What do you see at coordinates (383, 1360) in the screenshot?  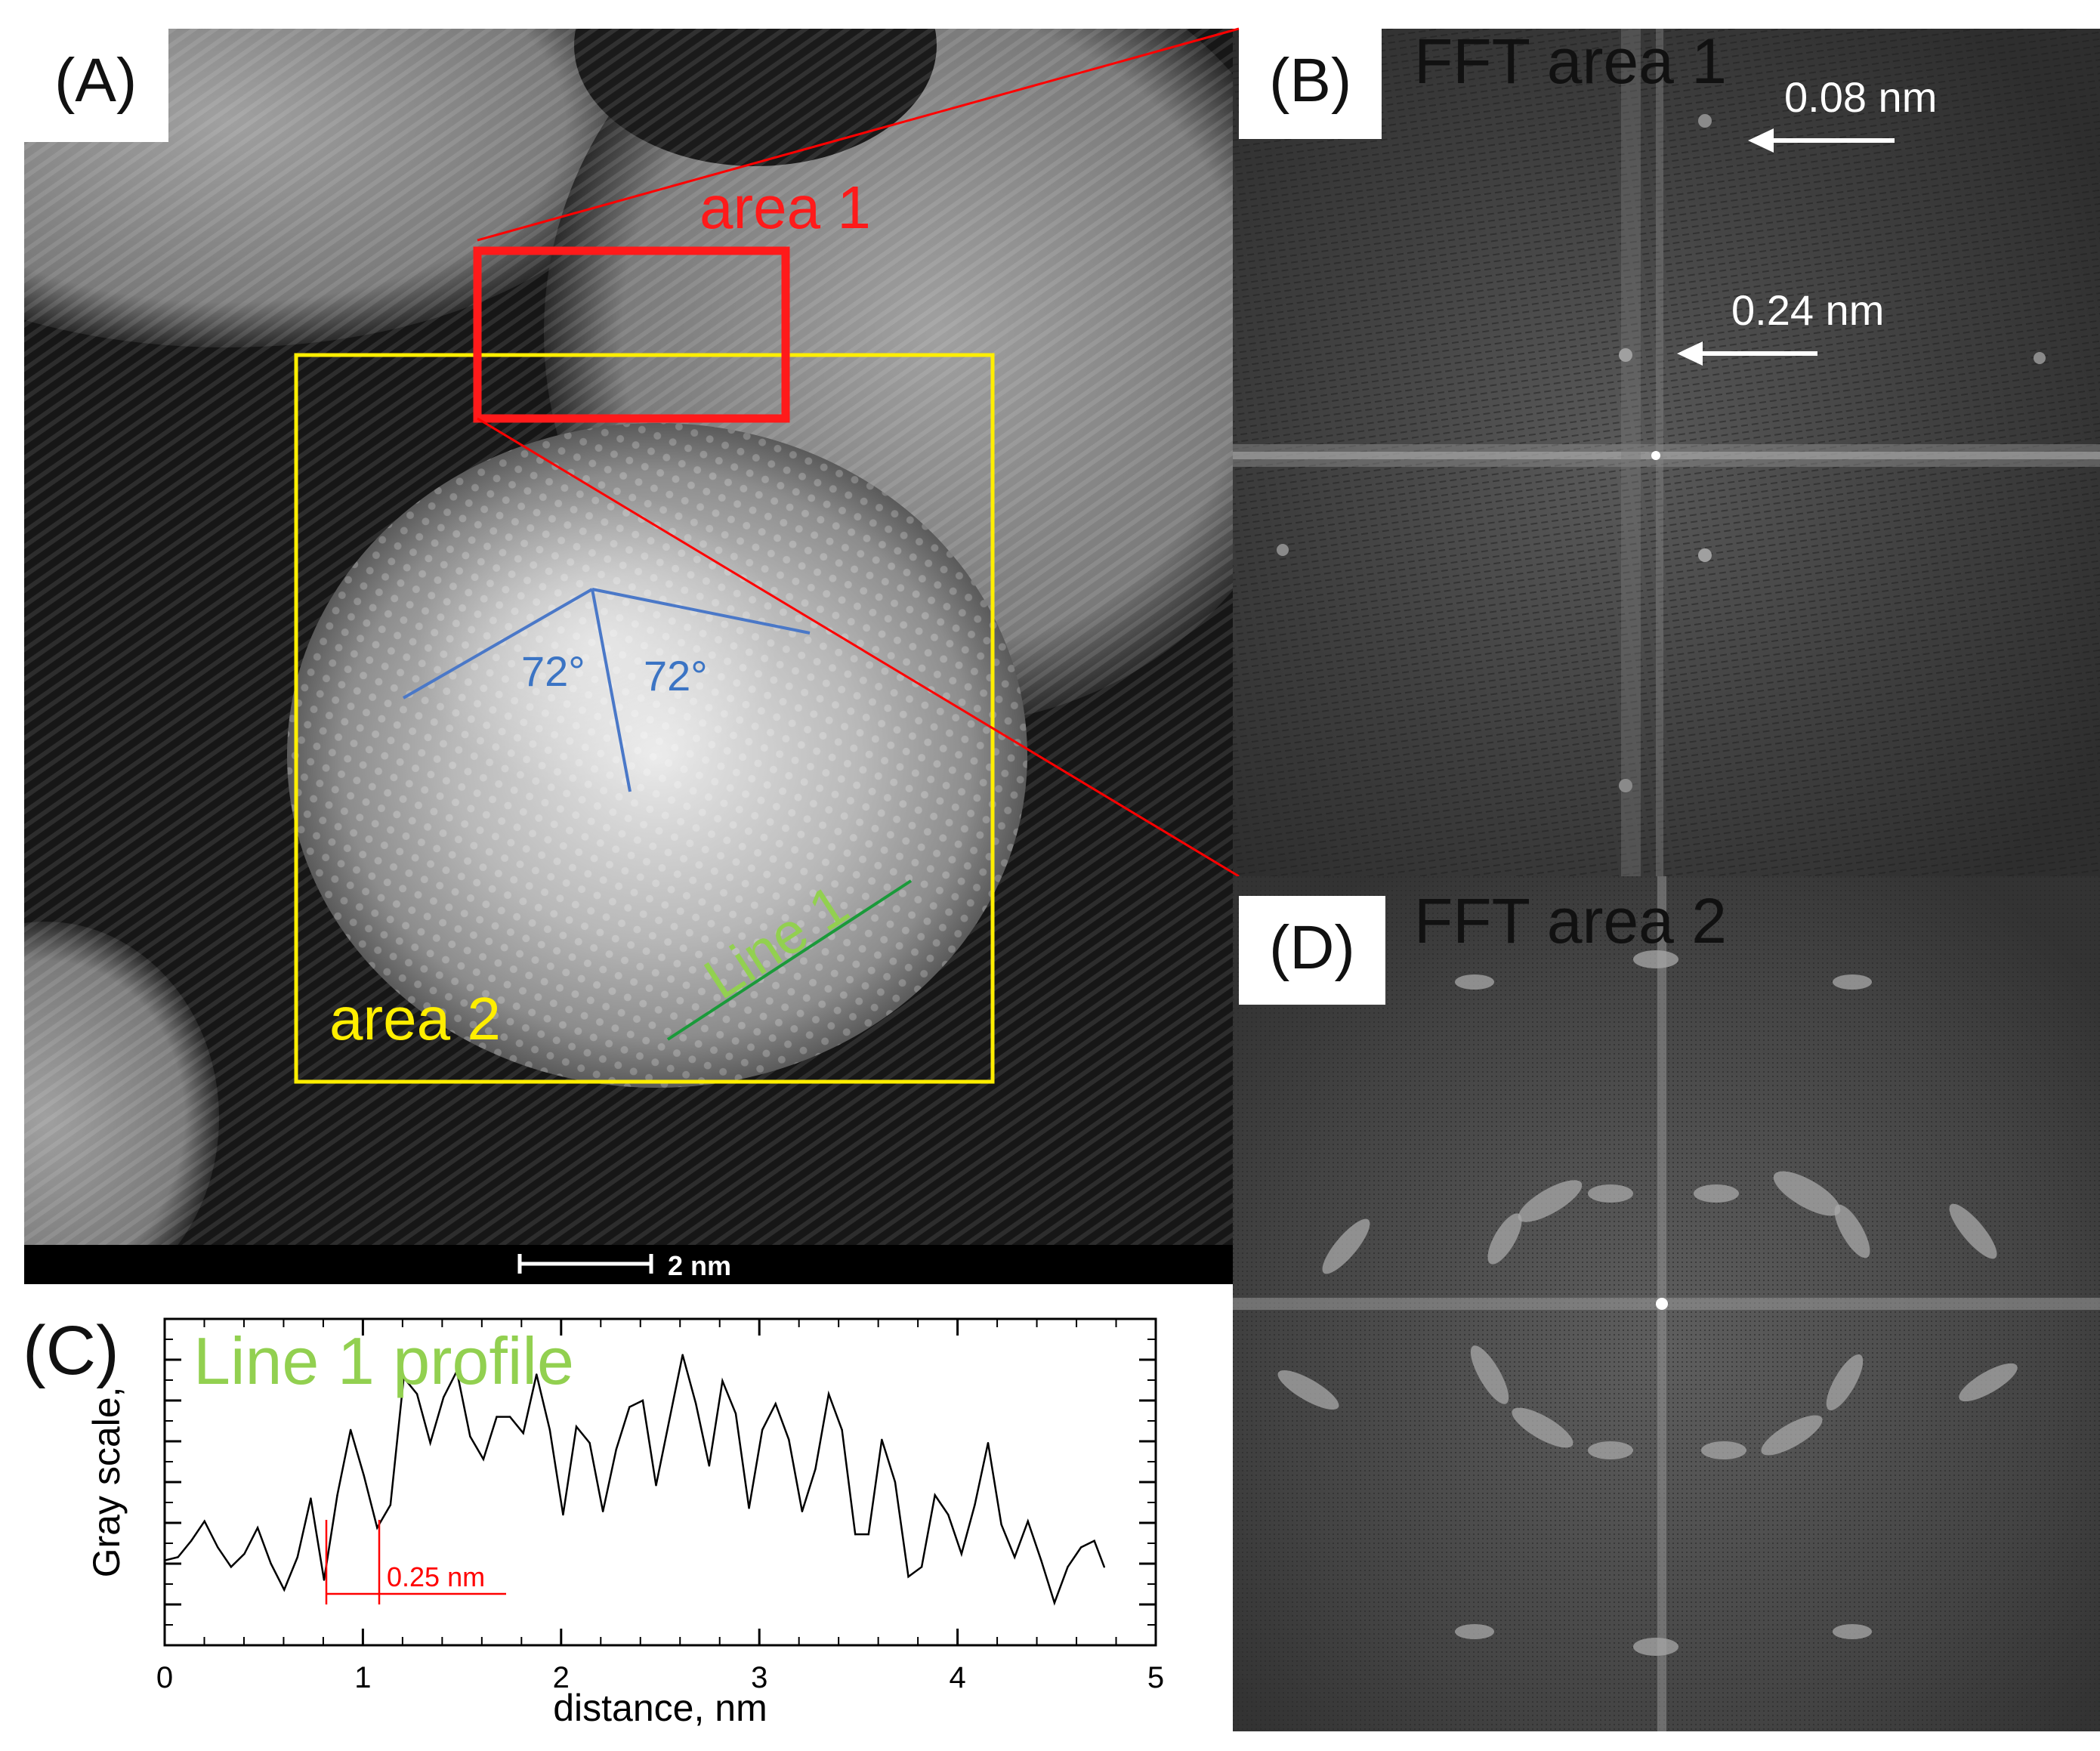 I see `chart-title: Line 1 profile` at bounding box center [383, 1360].